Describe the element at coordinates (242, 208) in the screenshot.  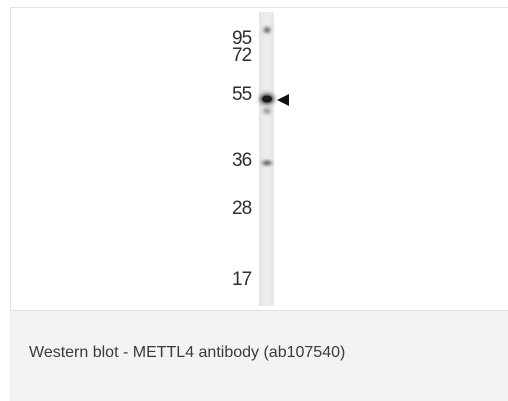
I see `marker-28: 28` at that location.